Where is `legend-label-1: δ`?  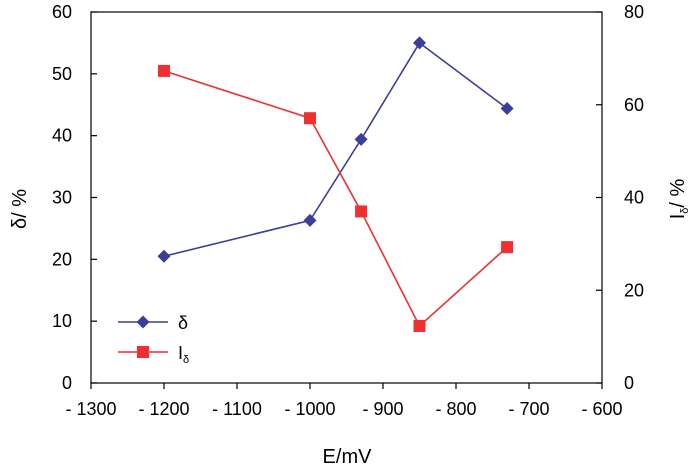 legend-label-1: δ is located at coordinates (183, 323).